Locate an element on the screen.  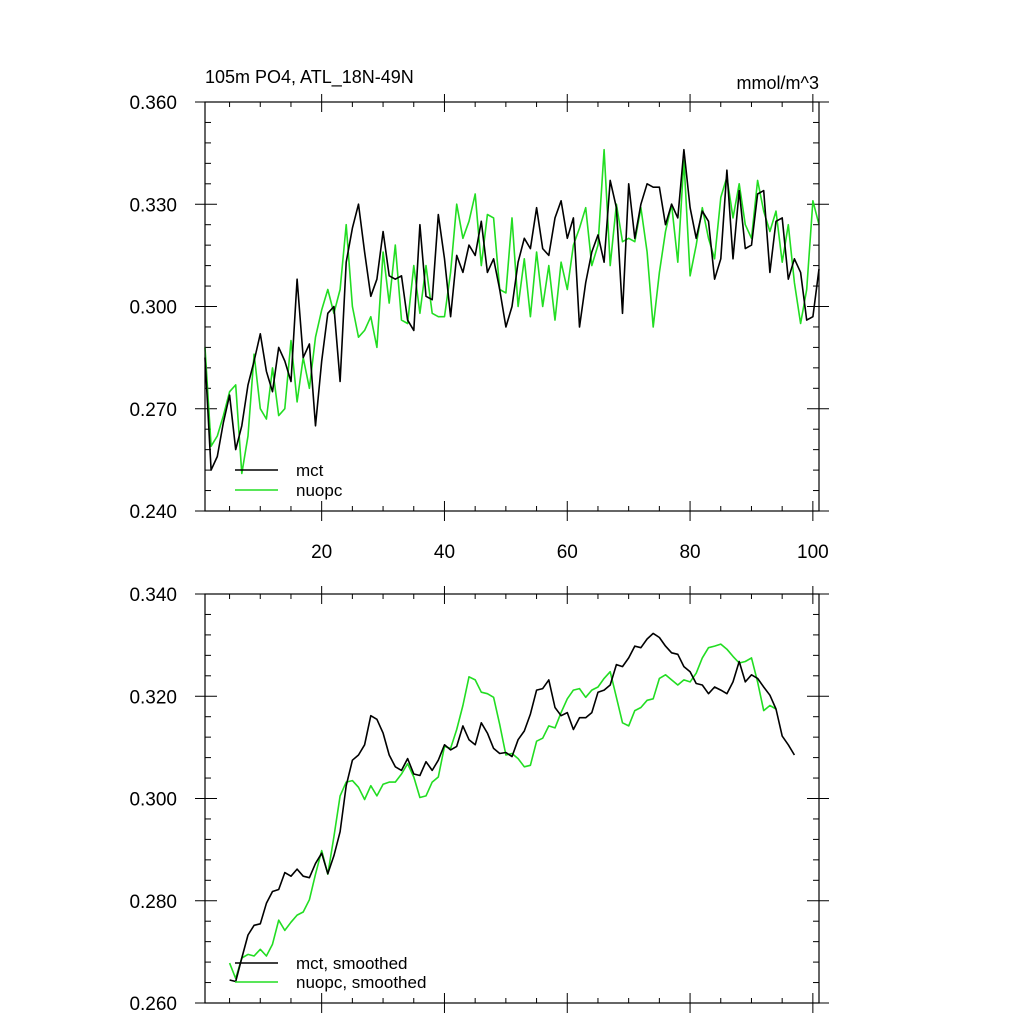
y-tick-label: 0.280 is located at coordinates (153, 902).